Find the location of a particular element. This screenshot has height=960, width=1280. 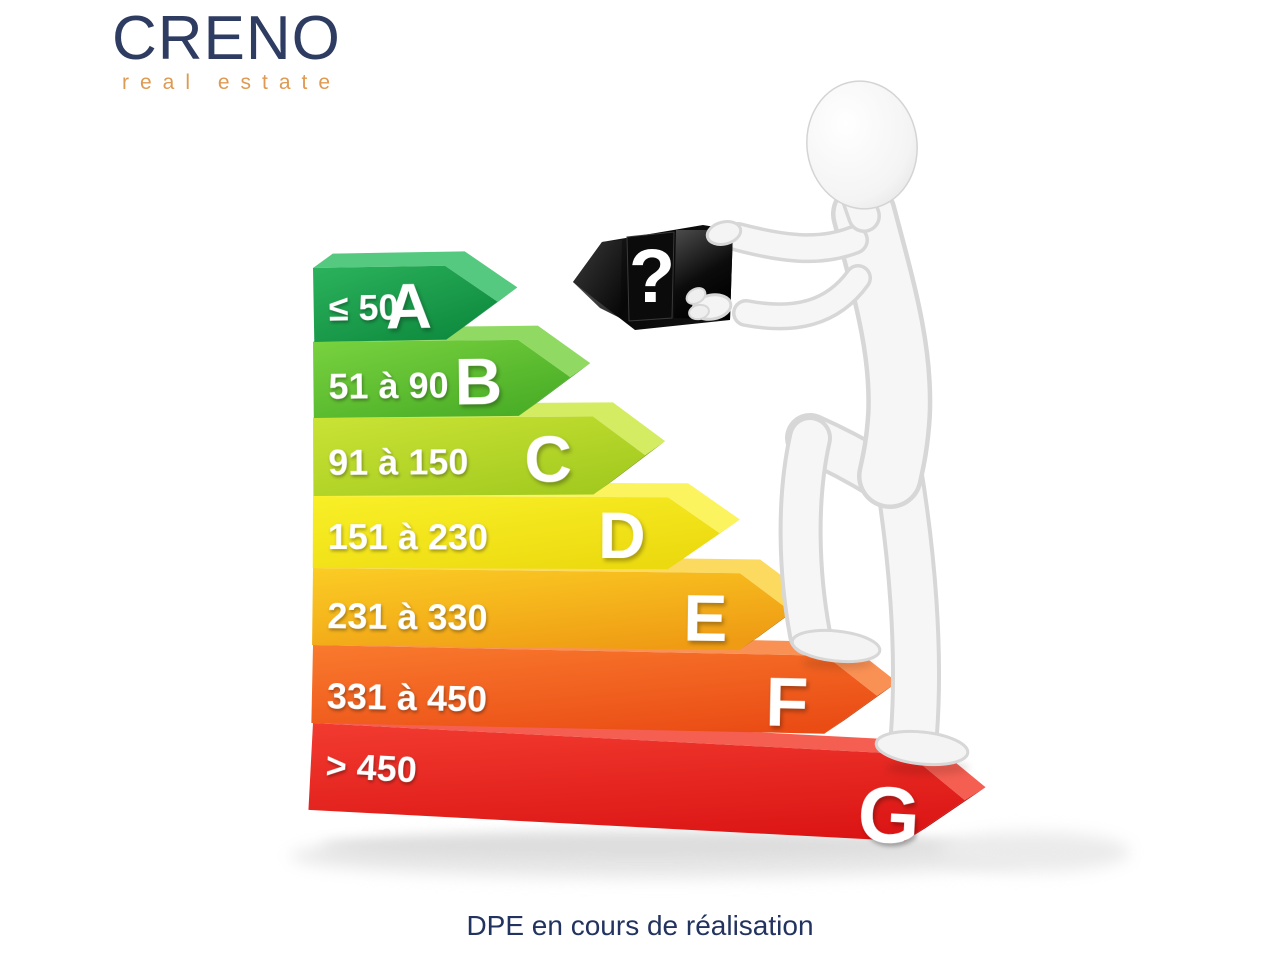

dpe-bar-b: 51 à 90 B is located at coordinates (452, 372).